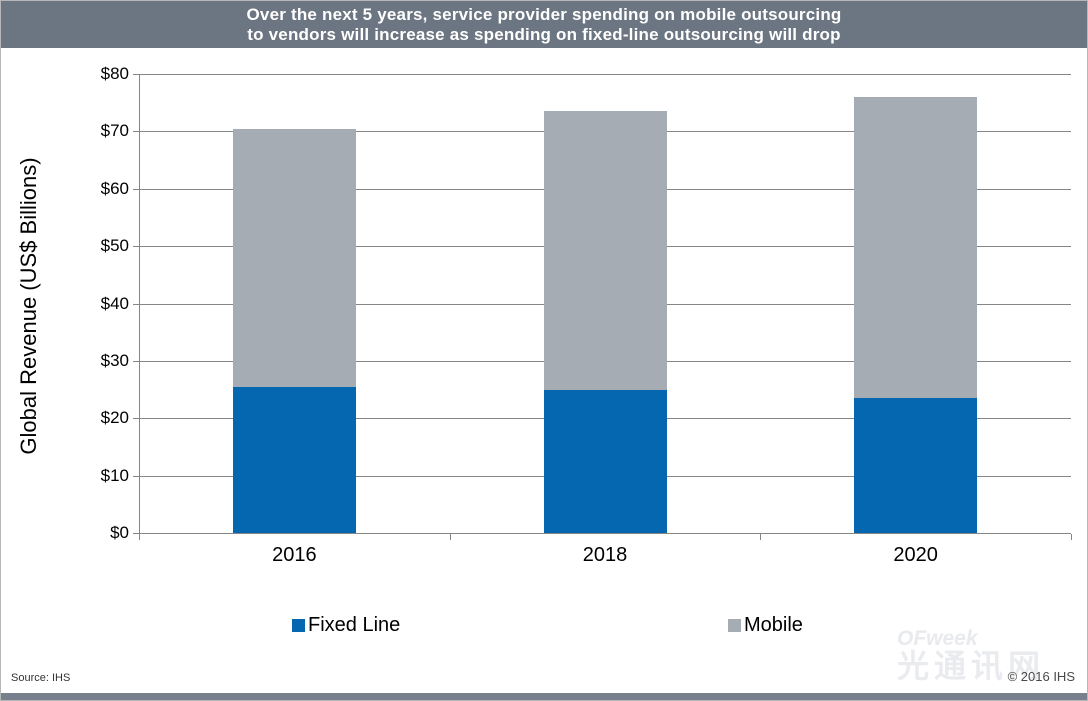  I want to click on bar-segment-fixed-line-2020, so click(916, 465).